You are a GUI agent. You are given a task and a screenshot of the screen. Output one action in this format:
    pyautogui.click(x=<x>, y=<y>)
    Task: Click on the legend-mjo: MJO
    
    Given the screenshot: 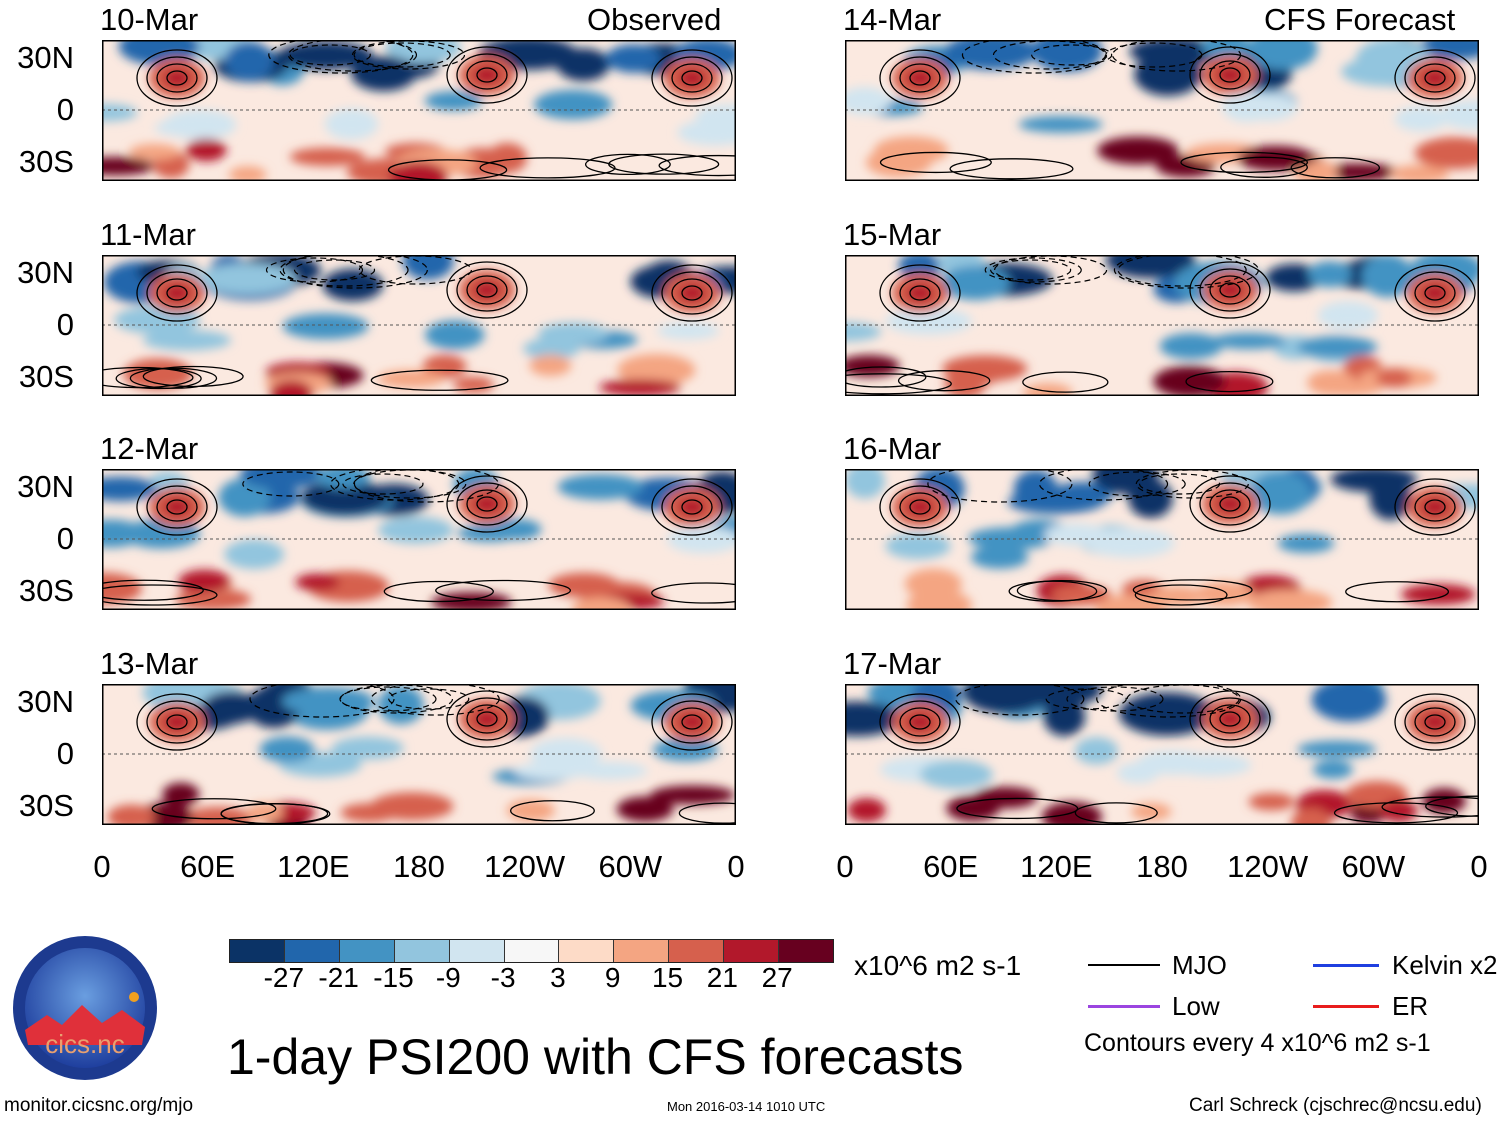 What is the action you would take?
    pyautogui.click(x=1199, y=965)
    